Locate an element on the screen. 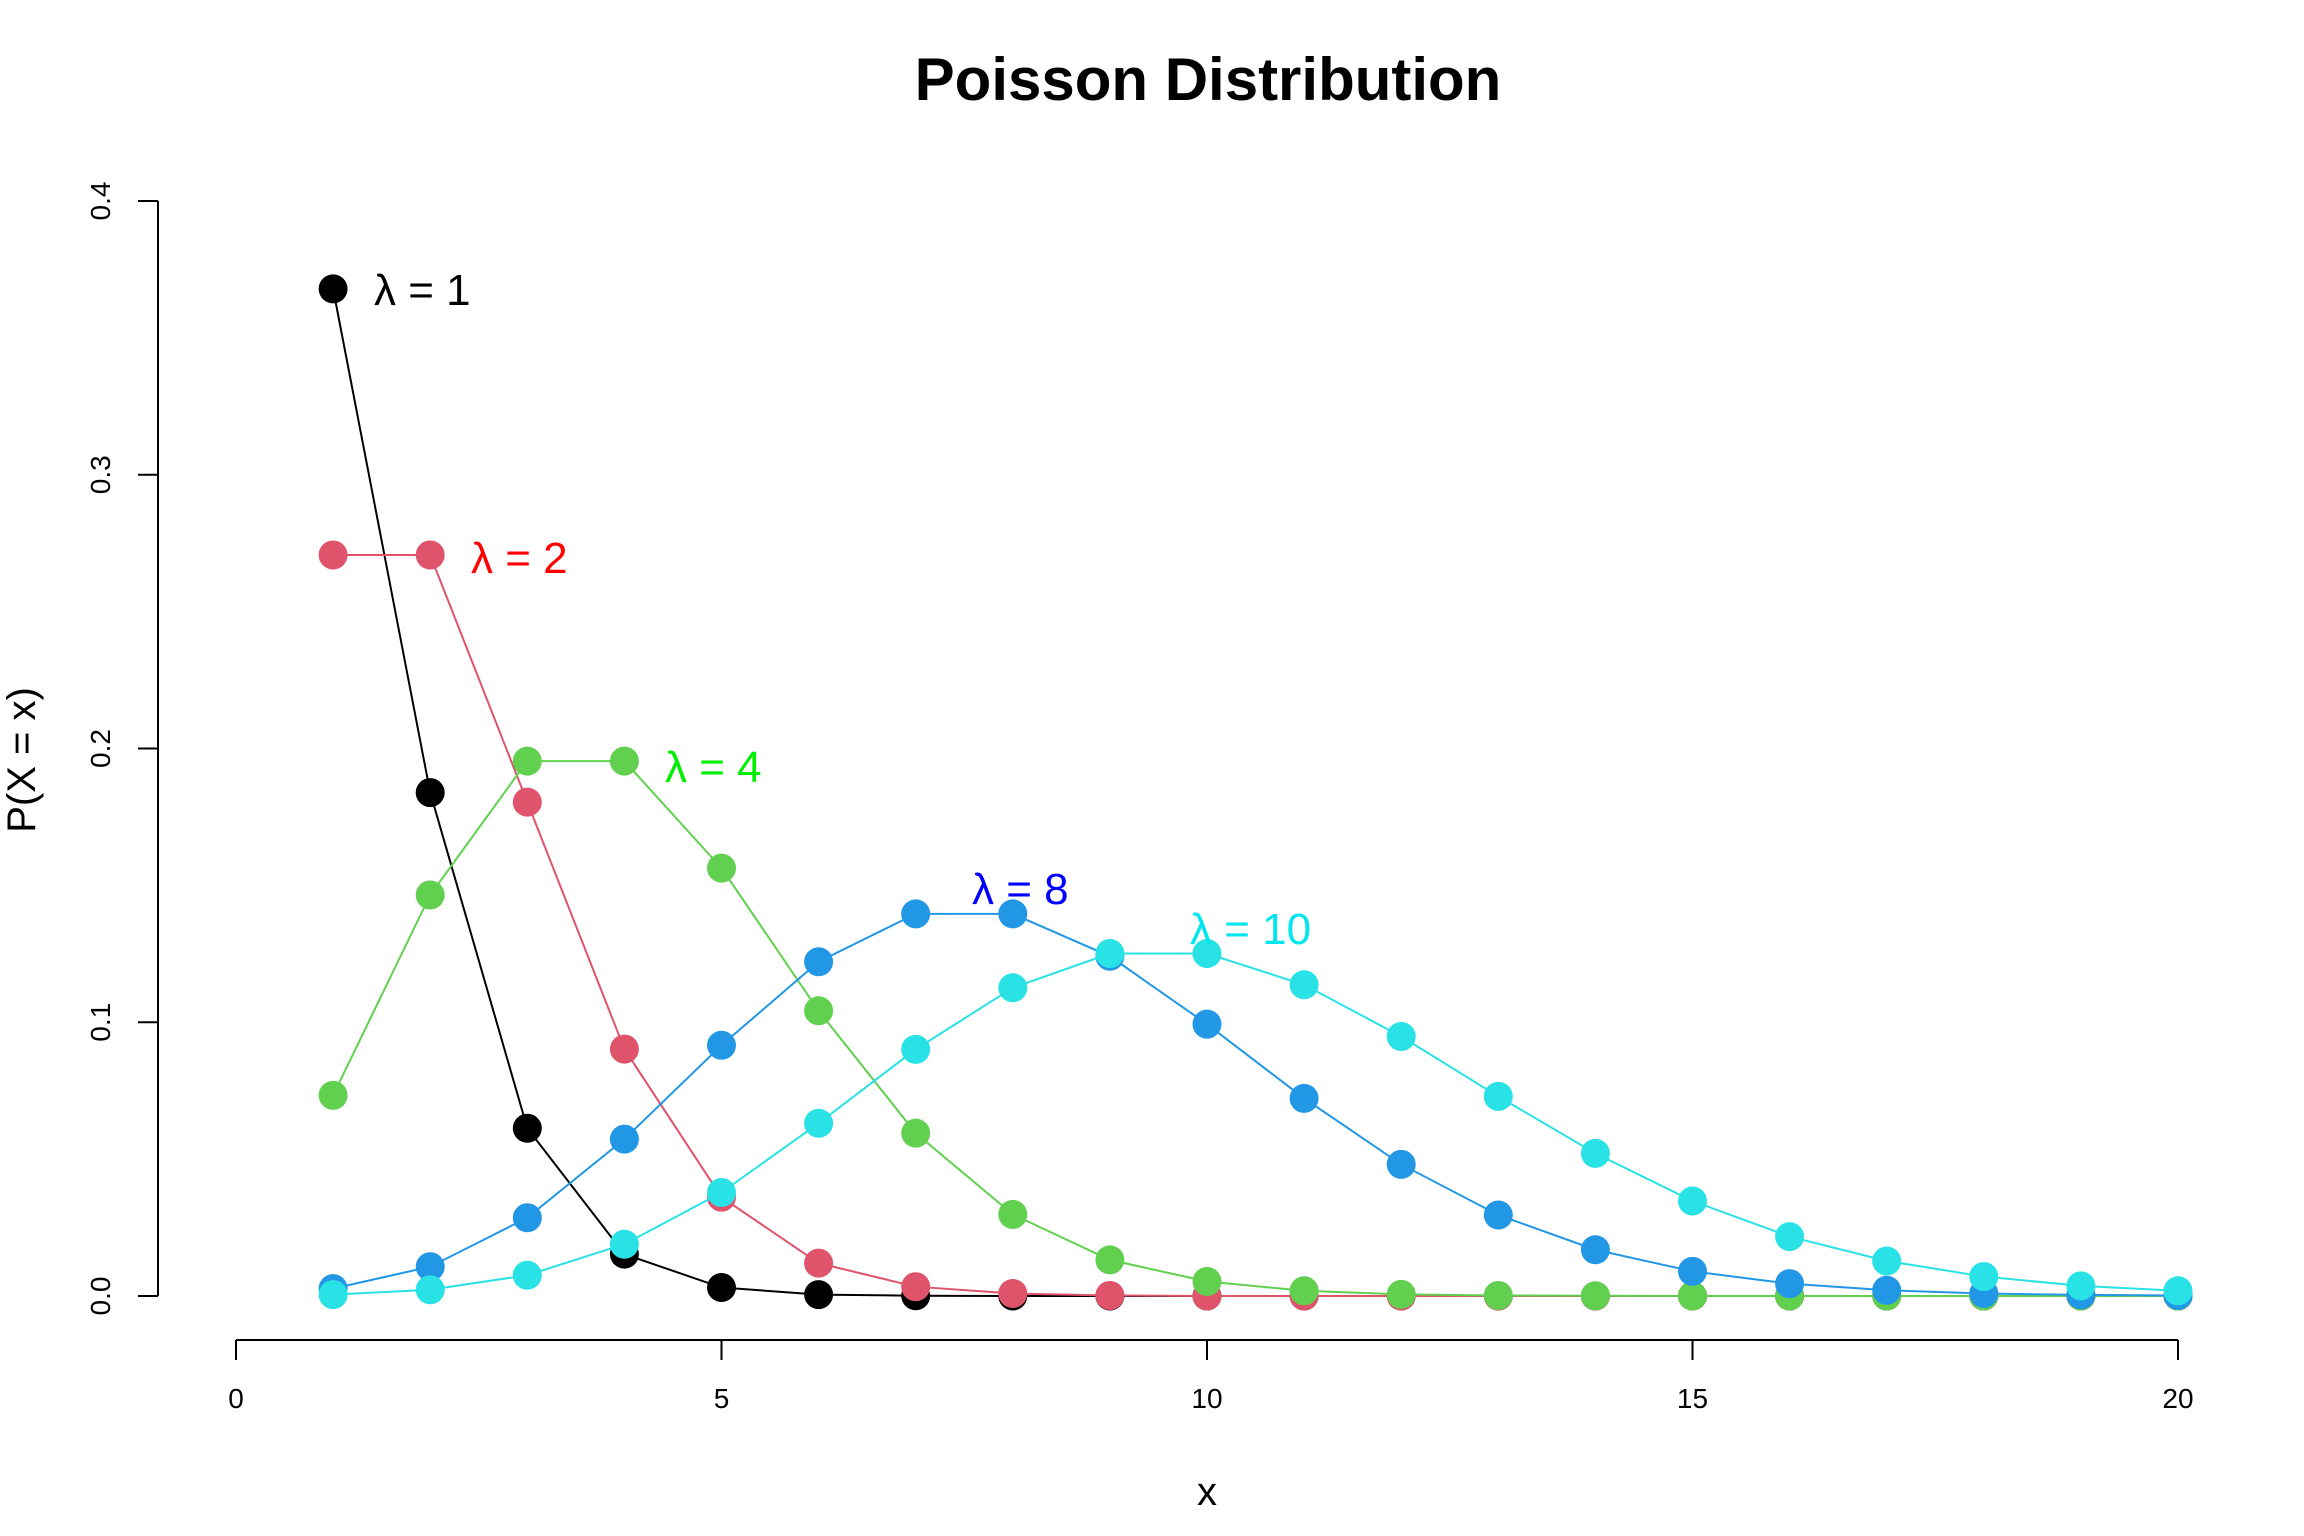 The width and height of the screenshot is (2304, 1536). series-label: λ = 4 is located at coordinates (713, 767).